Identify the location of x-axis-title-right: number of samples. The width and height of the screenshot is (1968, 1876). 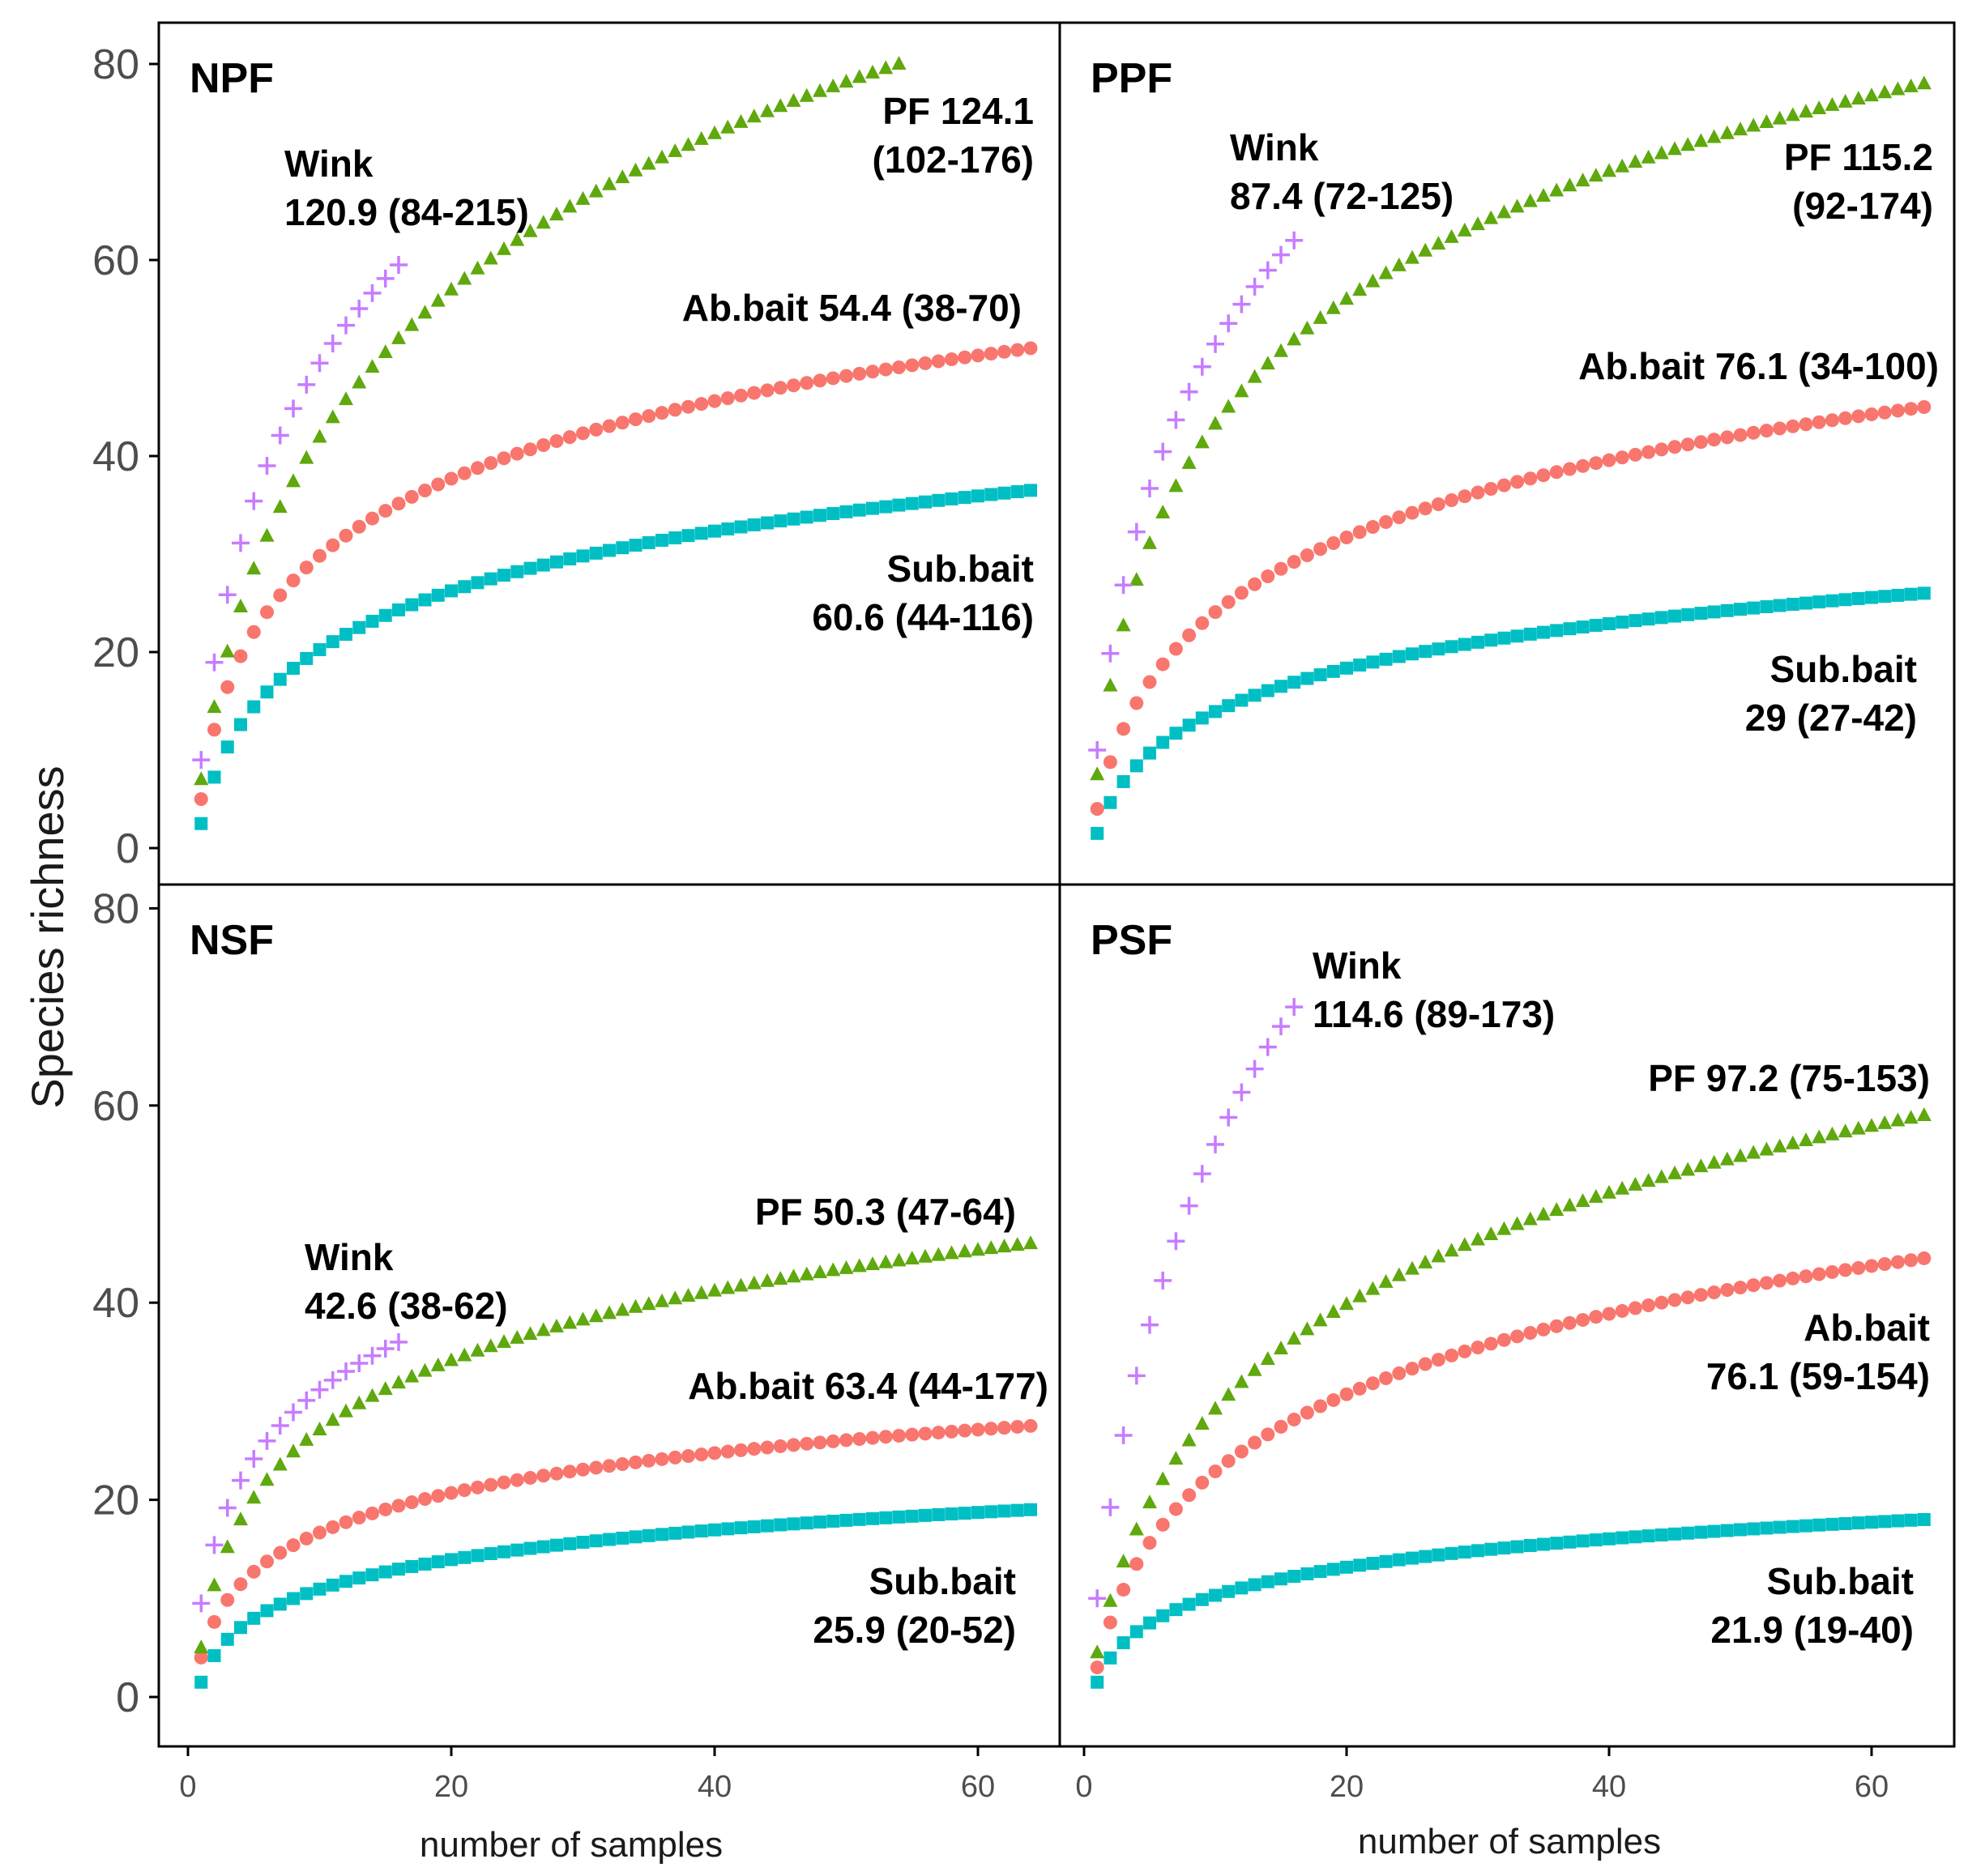
(1509, 1841).